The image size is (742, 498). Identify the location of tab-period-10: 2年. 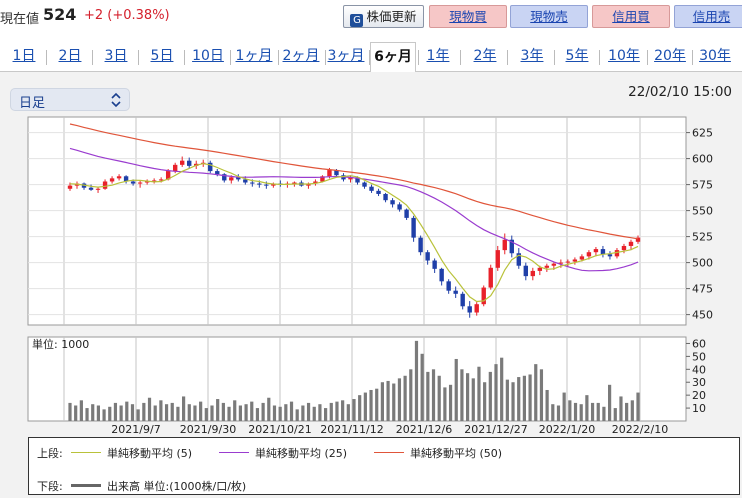
(485, 56).